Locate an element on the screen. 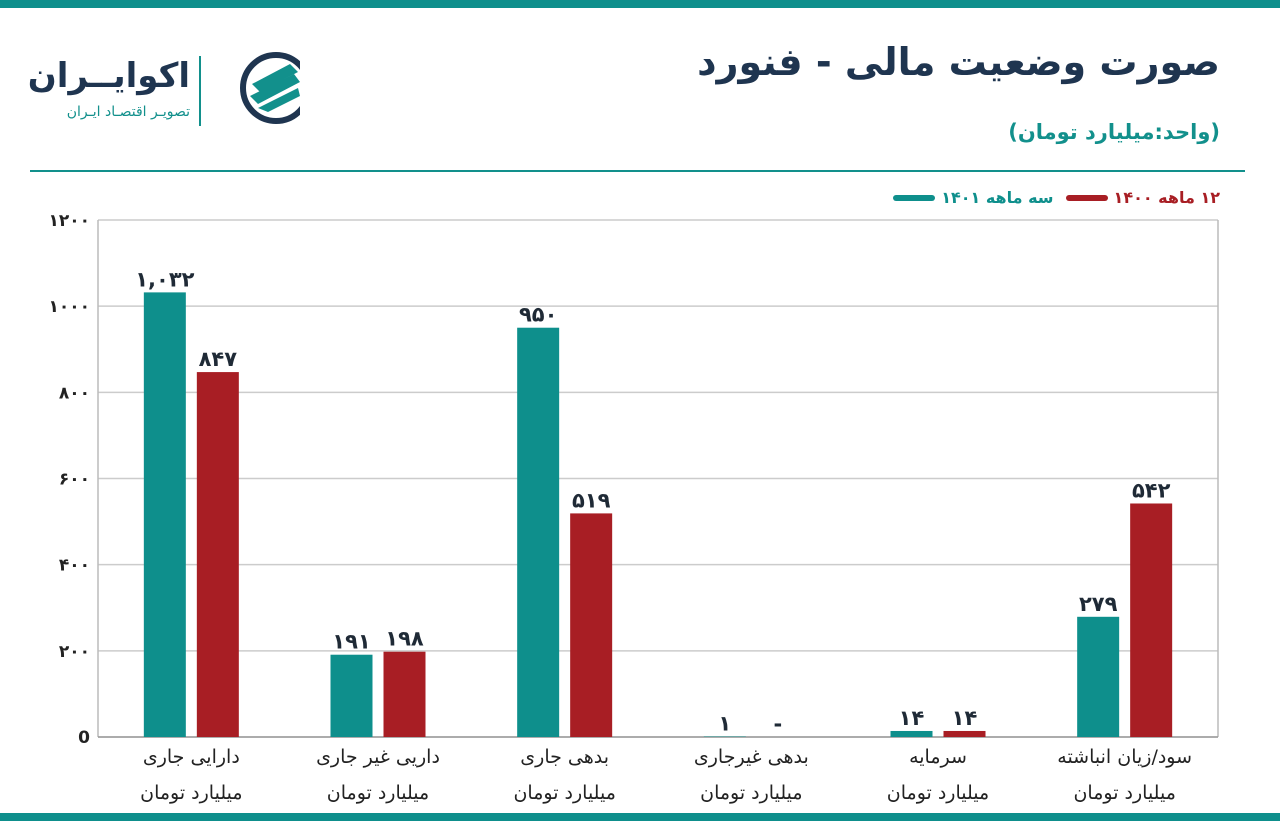 The height and width of the screenshot is (821, 1280). chart-legend: سه ماهه ۱۴۰۱ ۱۲ ماهه ۱۴۰۰ is located at coordinates (1056, 197).